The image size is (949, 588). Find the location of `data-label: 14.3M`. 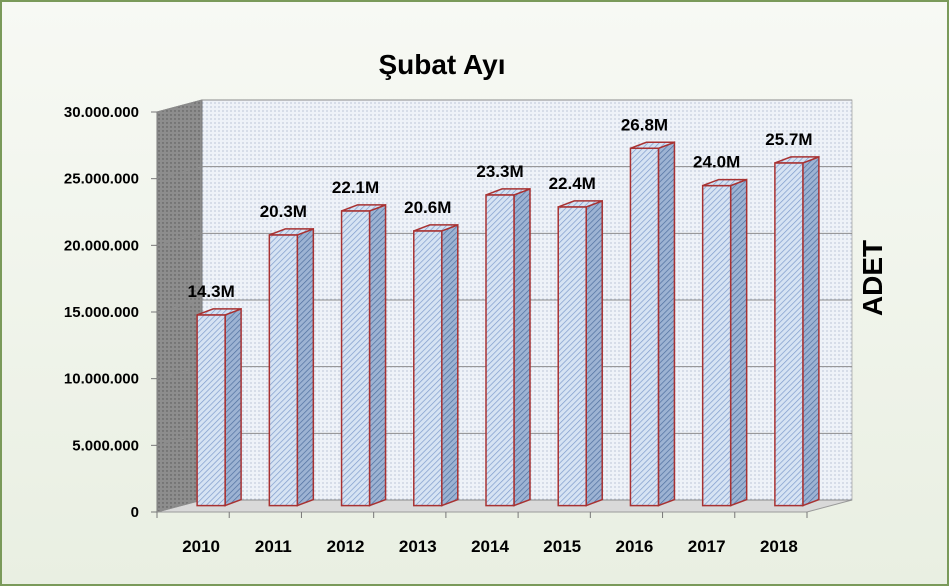

data-label: 14.3M is located at coordinates (210, 291).